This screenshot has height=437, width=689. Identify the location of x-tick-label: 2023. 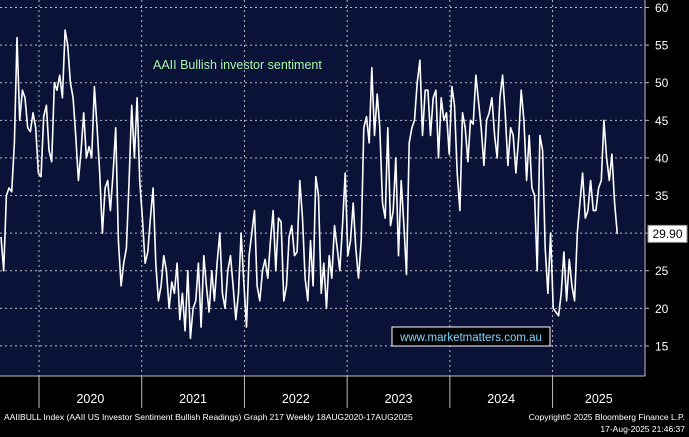
(399, 399).